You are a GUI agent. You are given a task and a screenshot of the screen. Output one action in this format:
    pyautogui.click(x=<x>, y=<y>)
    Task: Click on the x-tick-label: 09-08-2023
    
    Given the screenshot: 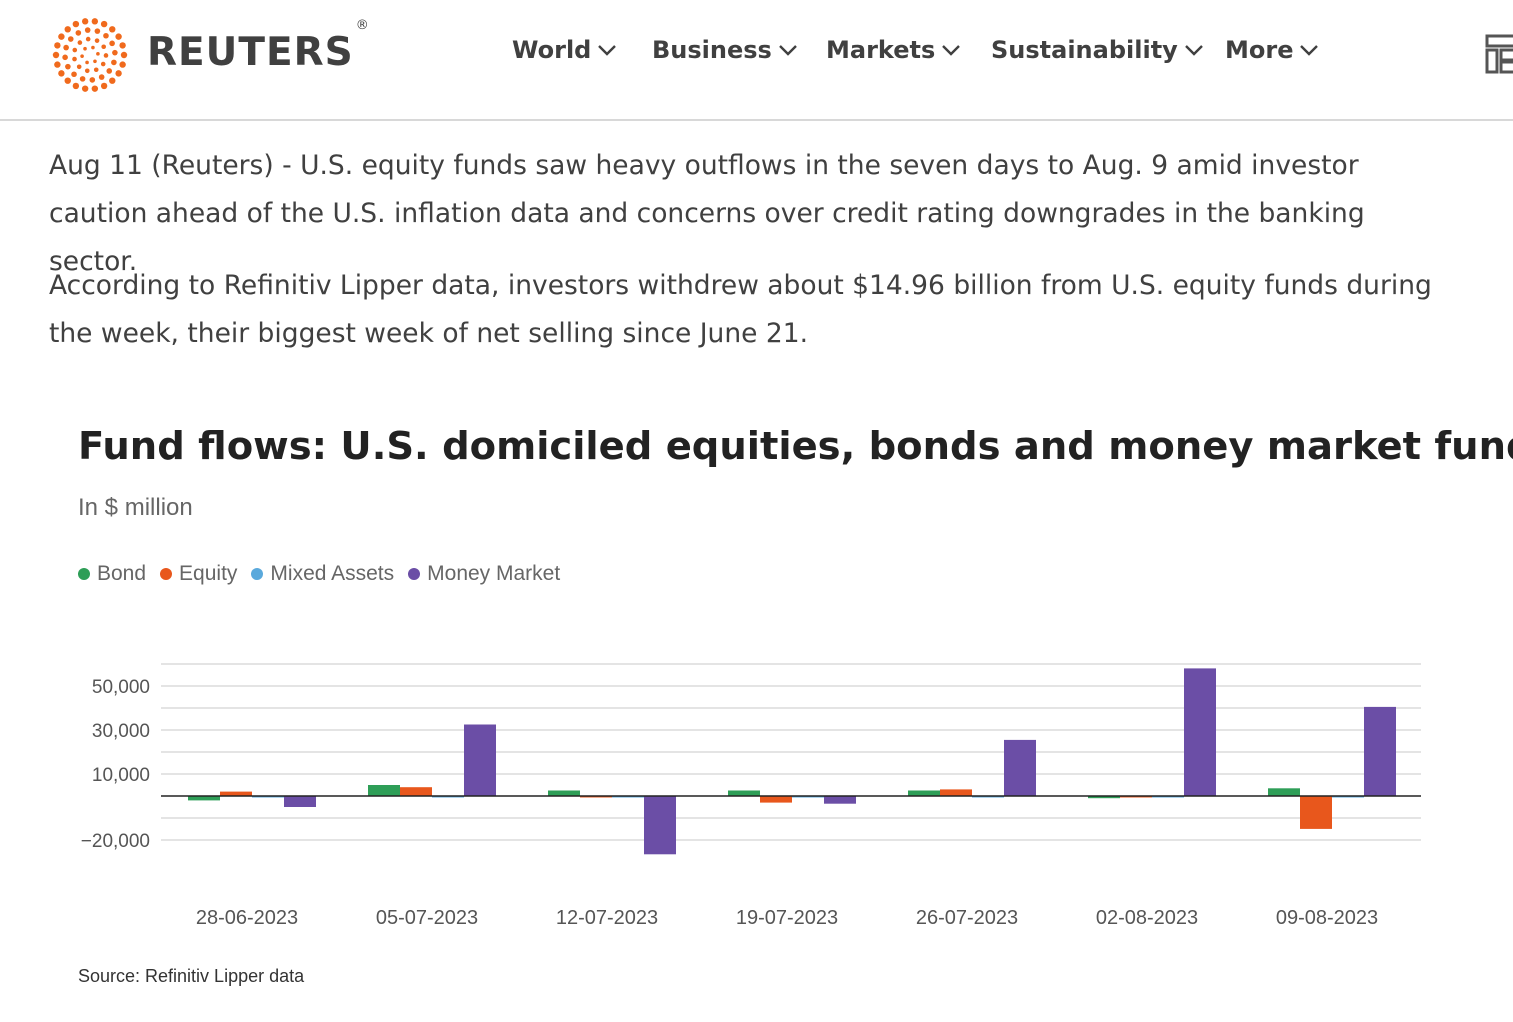 What is the action you would take?
    pyautogui.click(x=1327, y=918)
    